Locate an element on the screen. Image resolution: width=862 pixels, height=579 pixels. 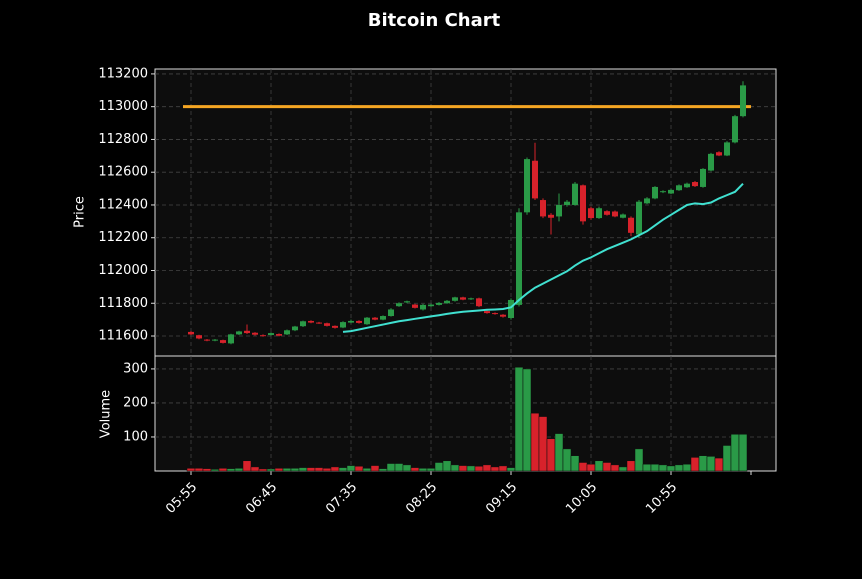
y-tick-label: 112600 is located at coordinates (123, 172).